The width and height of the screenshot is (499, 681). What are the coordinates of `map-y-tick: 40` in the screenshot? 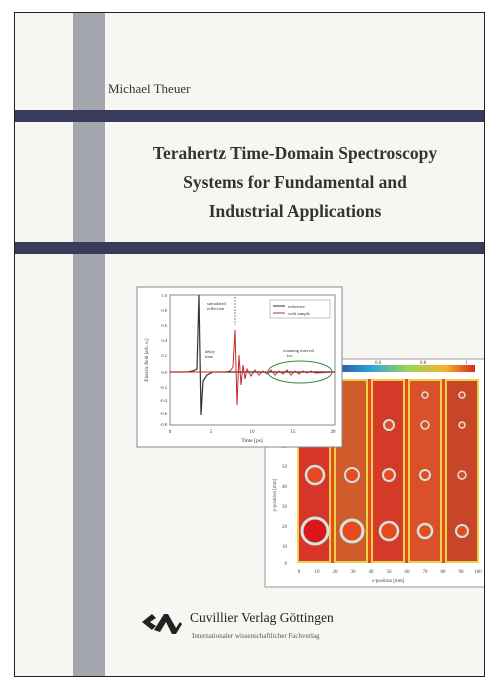 It's located at (285, 487).